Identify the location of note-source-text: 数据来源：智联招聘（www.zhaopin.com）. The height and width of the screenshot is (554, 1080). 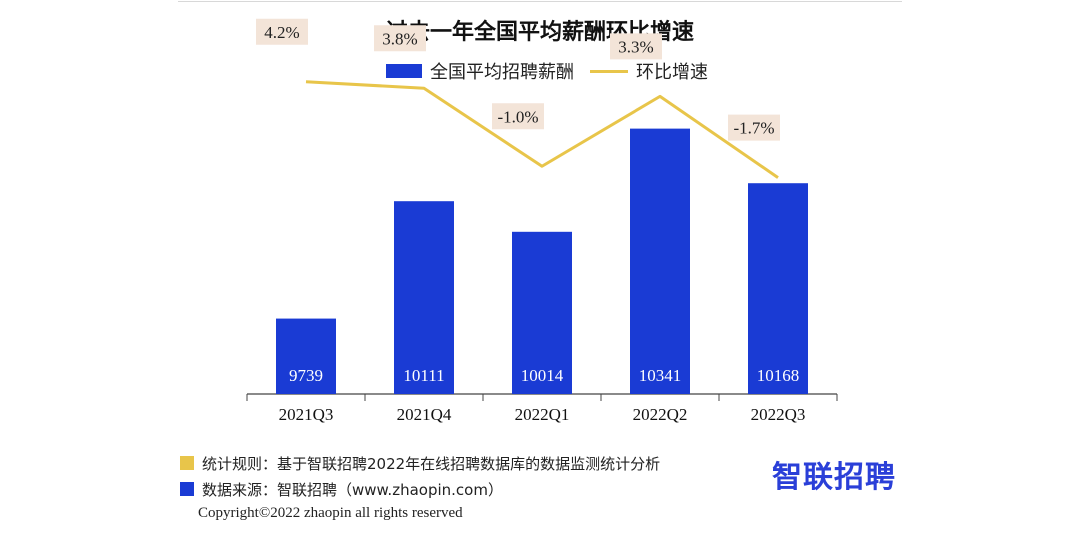
(352, 489).